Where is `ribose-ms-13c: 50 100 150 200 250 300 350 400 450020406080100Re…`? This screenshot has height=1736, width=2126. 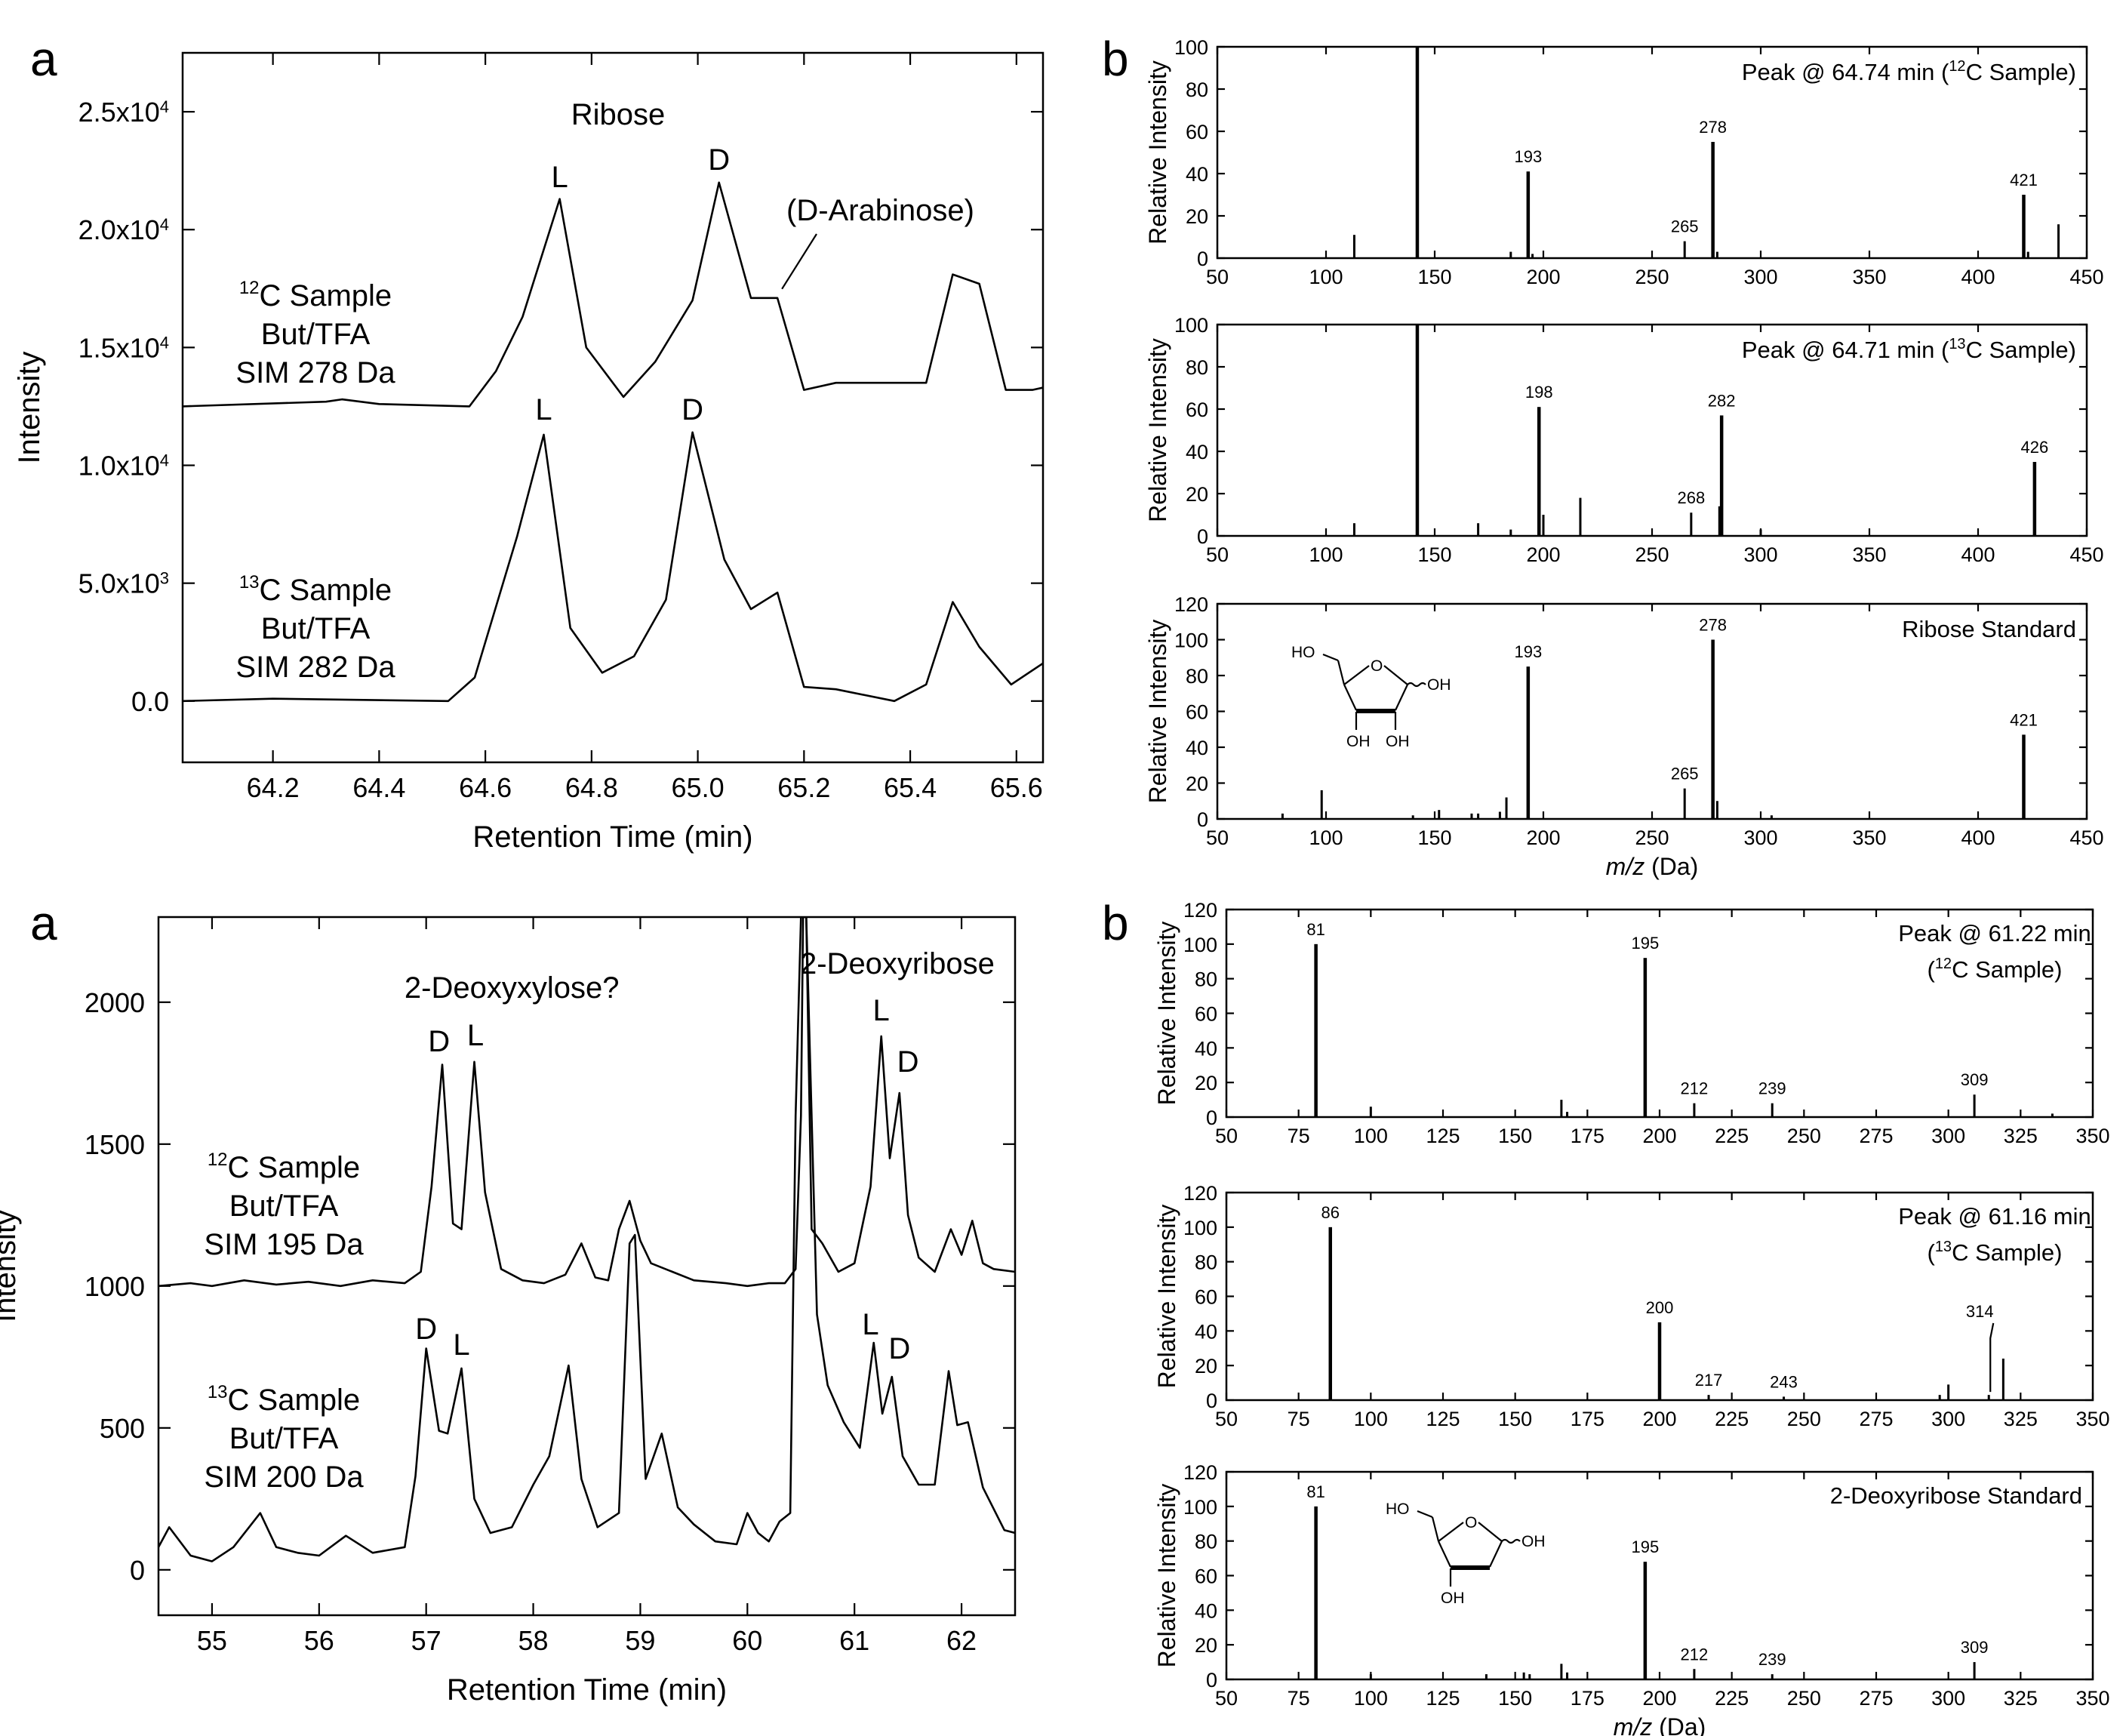 ribose-ms-13c: 50 100 150 200 250 300 350 400 450020406080100Re… is located at coordinates (1624, 440).